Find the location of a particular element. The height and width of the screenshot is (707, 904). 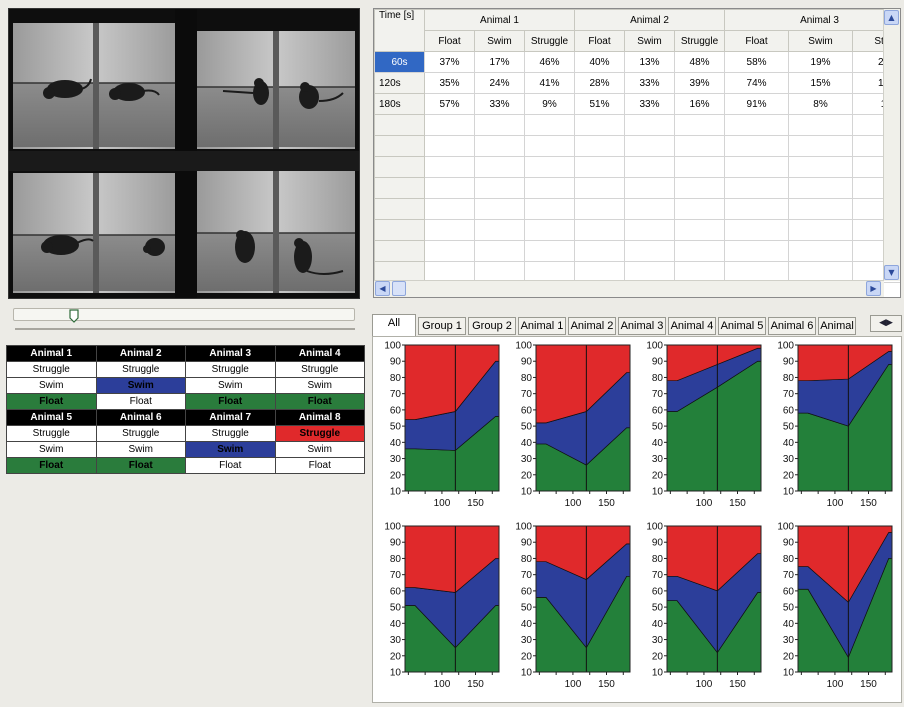

value-cell: 39% is located at coordinates (700, 83).